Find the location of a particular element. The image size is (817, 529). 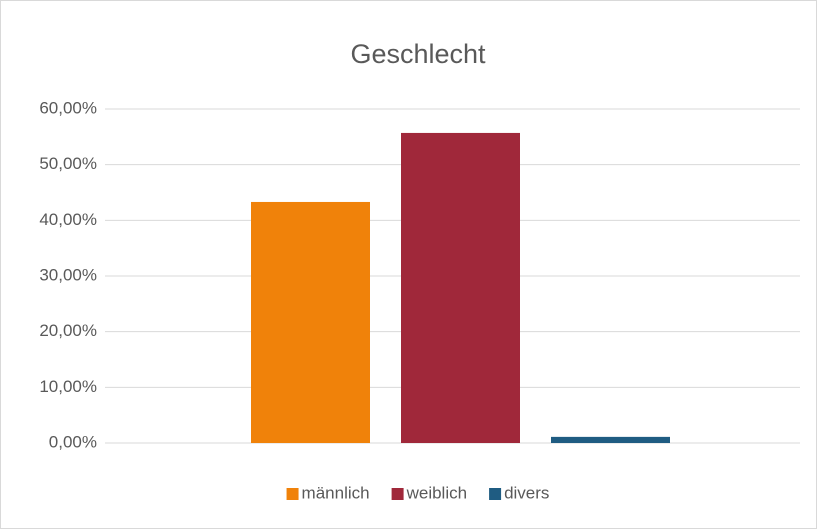

y-tick-label: 20,00% is located at coordinates (68, 330).